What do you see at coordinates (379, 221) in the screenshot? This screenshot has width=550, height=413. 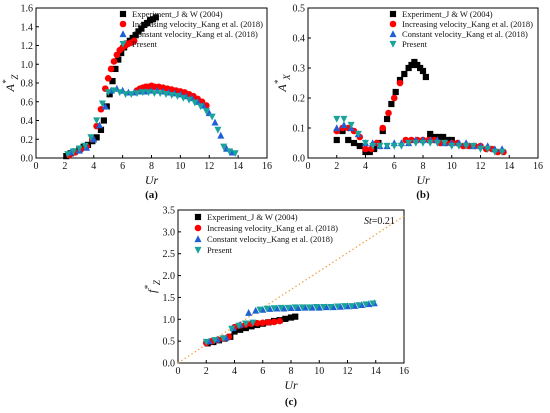 I see `strouhal-annotation: St=0.21` at bounding box center [379, 221].